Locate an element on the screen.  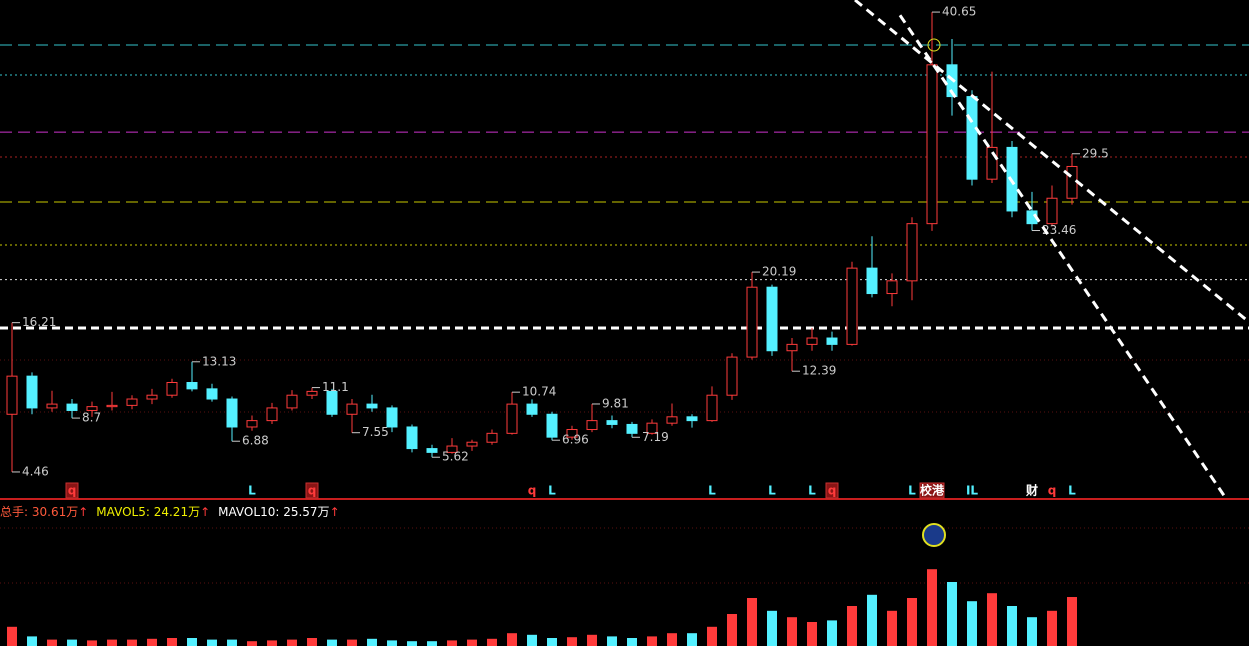
extreme-label: 7.55 is located at coordinates (375, 432).